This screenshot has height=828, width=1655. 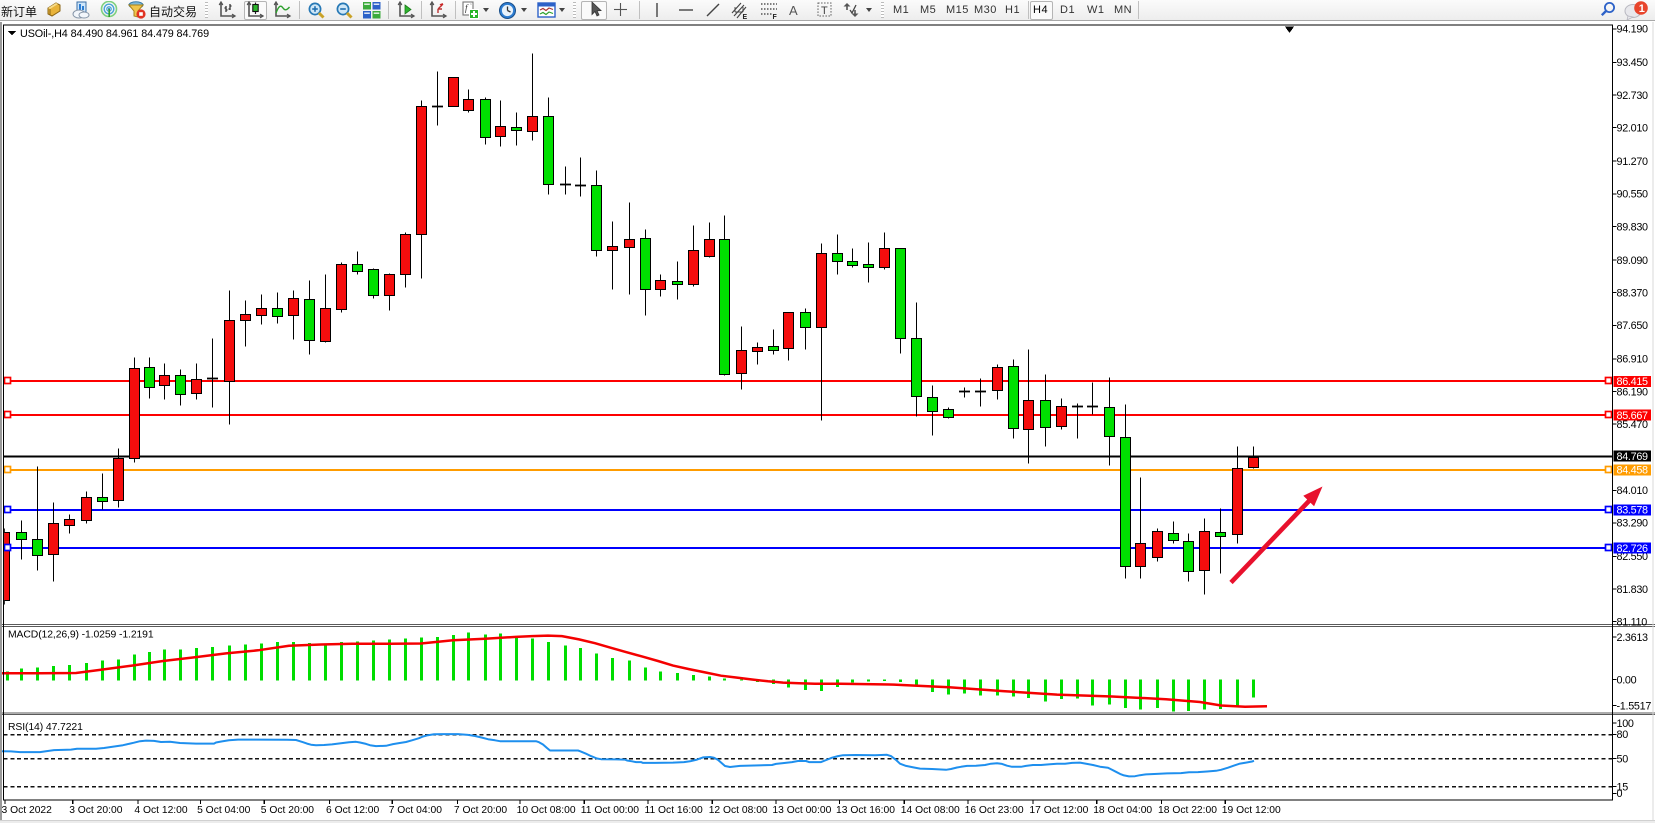 I want to click on svg-text: 17 Oct 12:00, so click(x=1058, y=810).